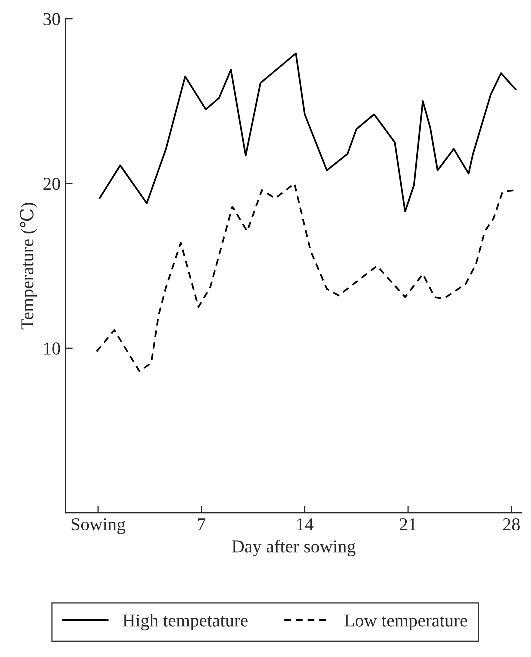 The image size is (531, 657). I want to click on legend-label: High tempetature, so click(185, 622).